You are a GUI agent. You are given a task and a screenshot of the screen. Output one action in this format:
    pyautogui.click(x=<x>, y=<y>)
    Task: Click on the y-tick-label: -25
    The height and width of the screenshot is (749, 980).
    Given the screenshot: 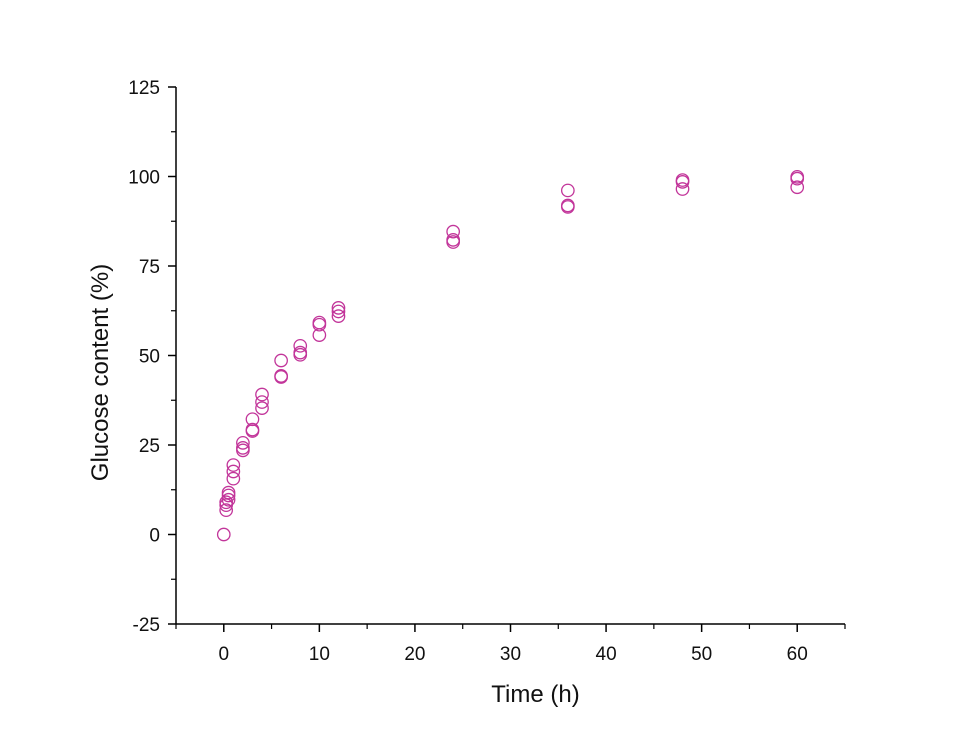 What is the action you would take?
    pyautogui.click(x=146, y=625)
    